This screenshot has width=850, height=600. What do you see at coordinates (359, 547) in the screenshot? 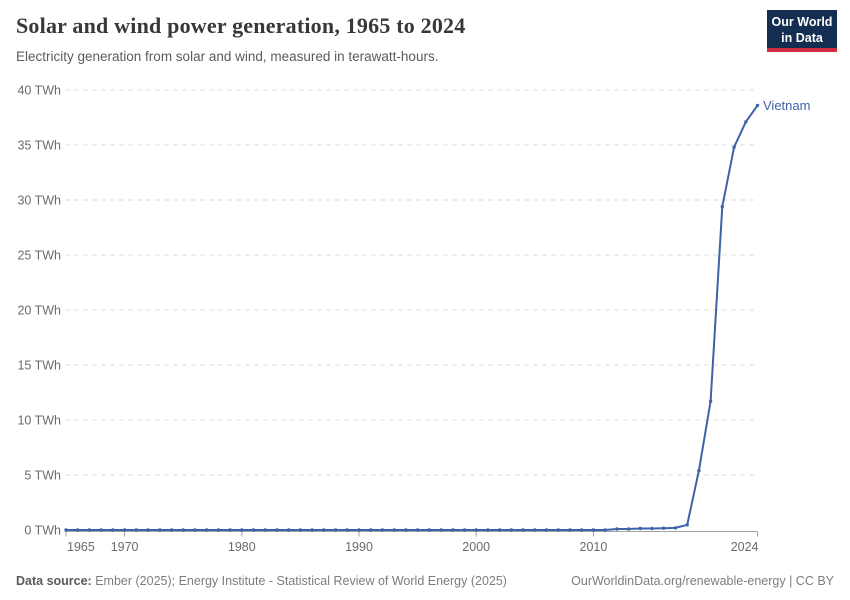
I see `x-tick-label: 1990` at bounding box center [359, 547].